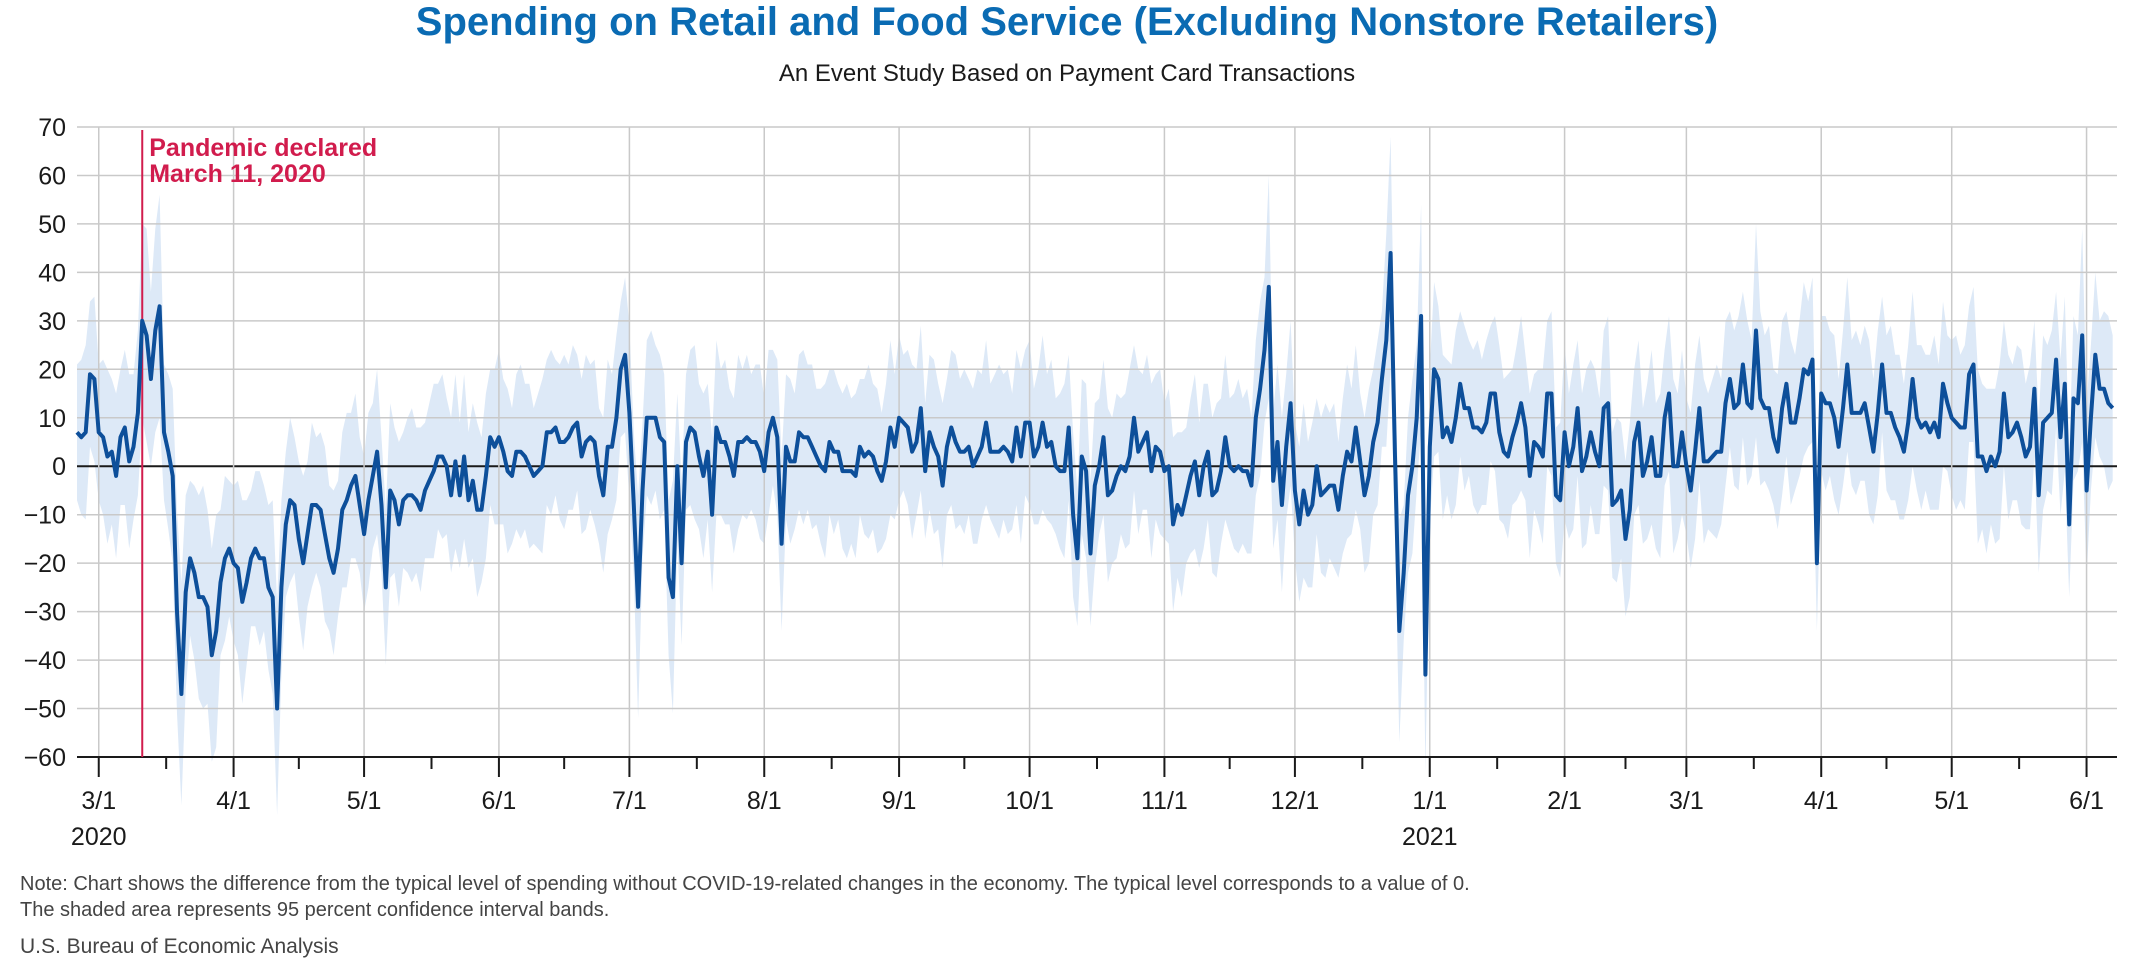 Image resolution: width=2134 pixels, height=959 pixels. I want to click on y-tick-label: −60, so click(45, 758).